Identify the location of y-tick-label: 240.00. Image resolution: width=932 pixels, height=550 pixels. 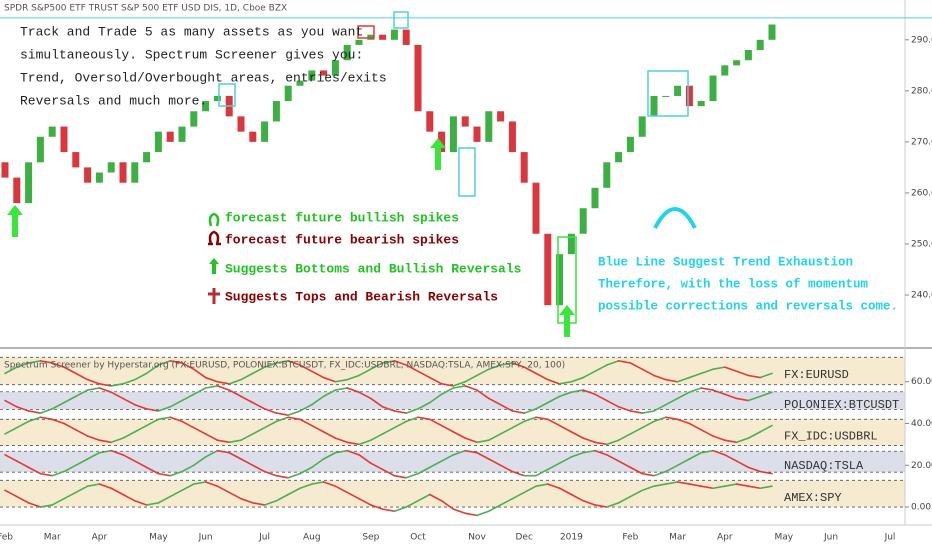
(921, 295).